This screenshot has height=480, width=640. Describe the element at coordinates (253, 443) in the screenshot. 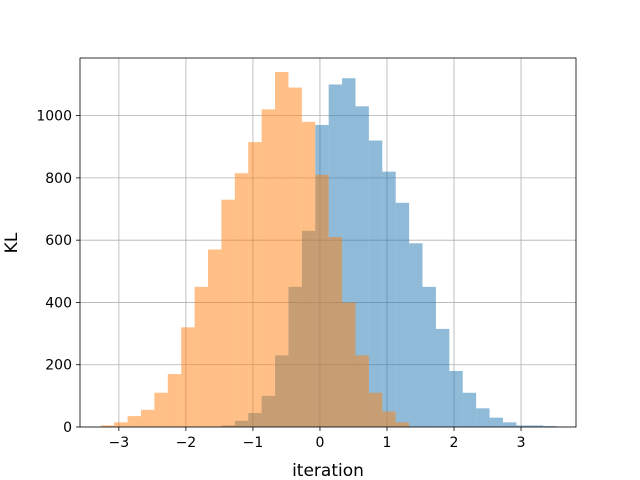

I see `x-tick-label: −1` at that location.